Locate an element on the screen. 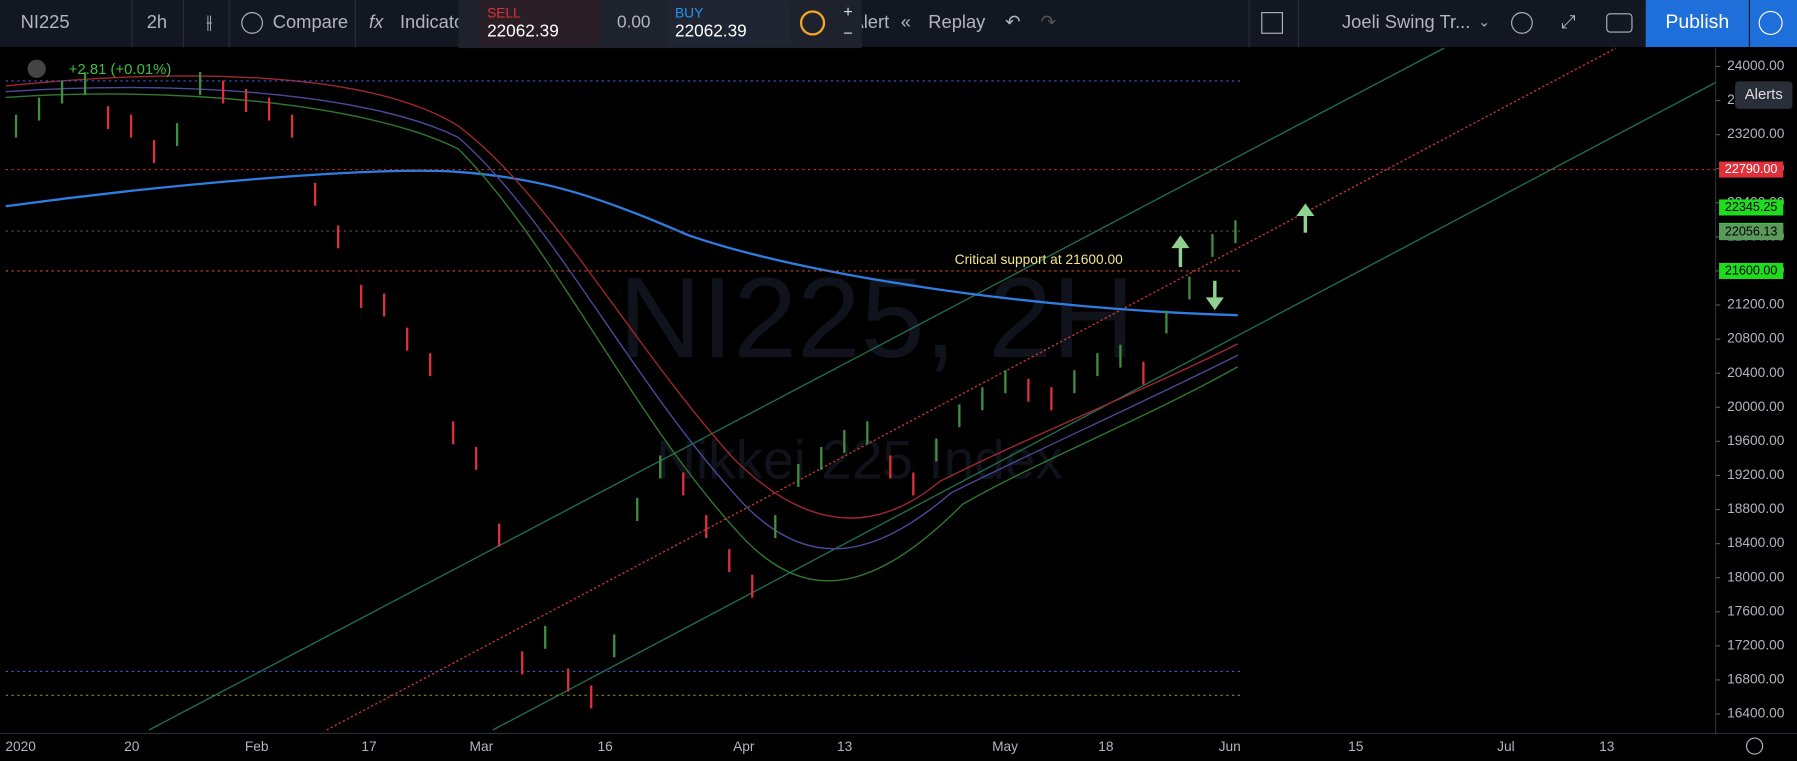 The height and width of the screenshot is (761, 1797). price-tag-label: 22056.13 is located at coordinates (1751, 231).